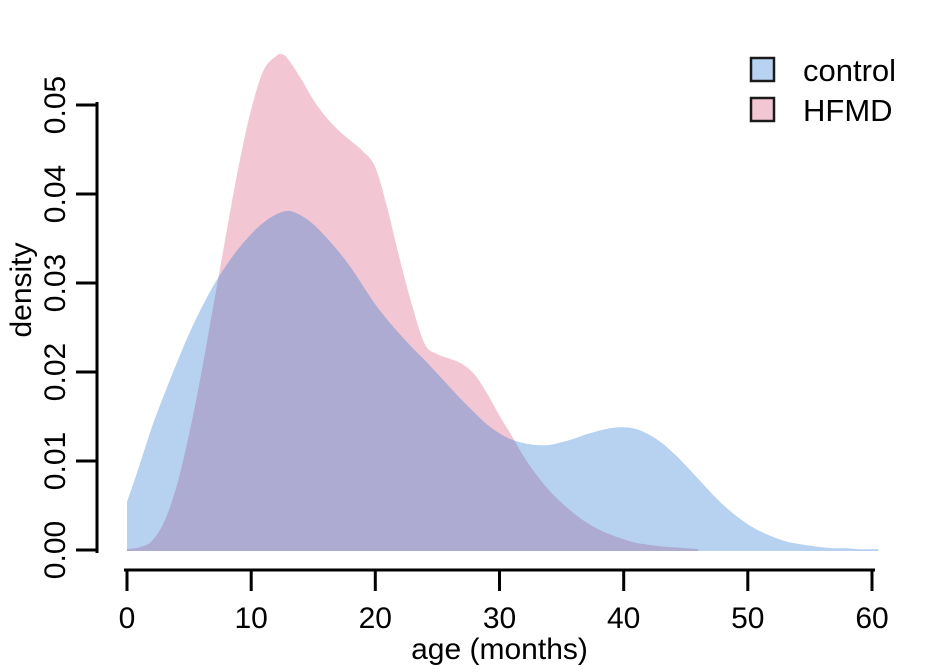  I want to click on y-tick-label: 0.04, so click(55, 194).